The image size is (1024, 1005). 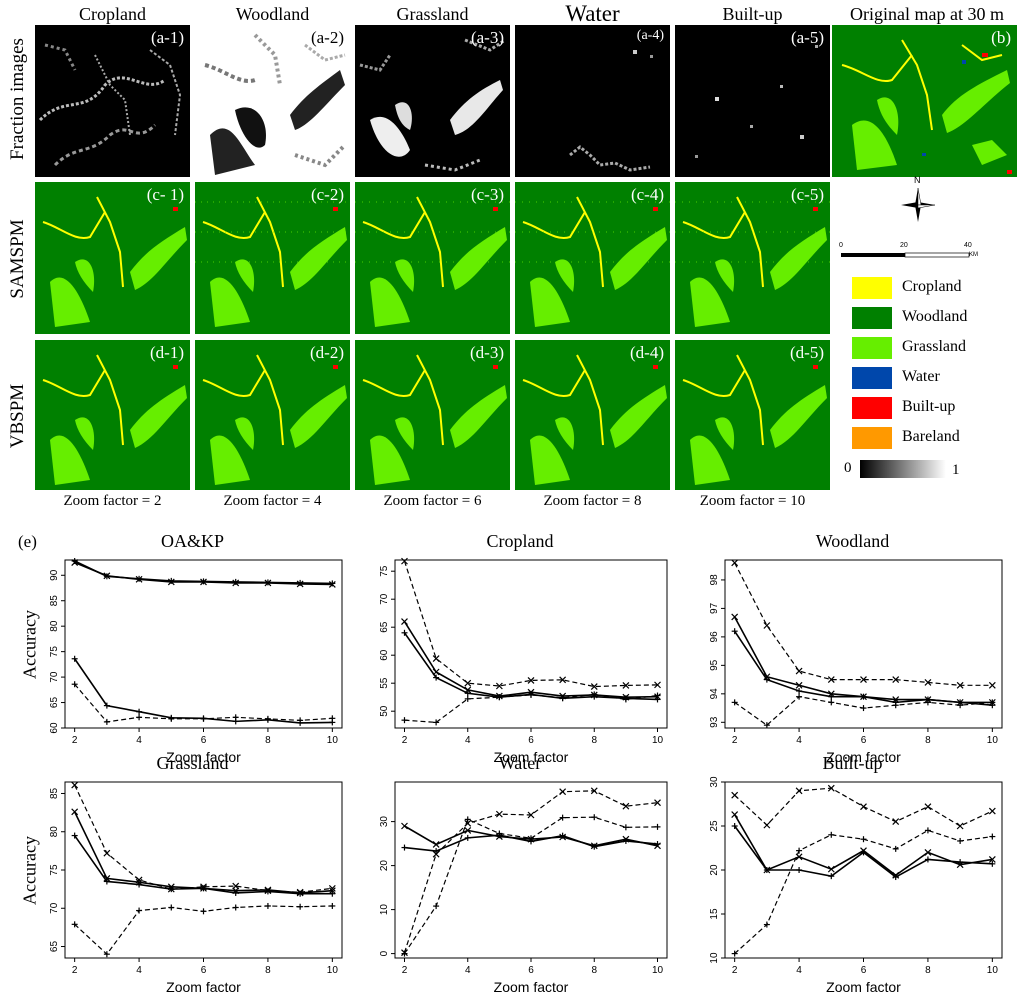 What do you see at coordinates (384, 683) in the screenshot?
I see `y-tick-label: 55` at bounding box center [384, 683].